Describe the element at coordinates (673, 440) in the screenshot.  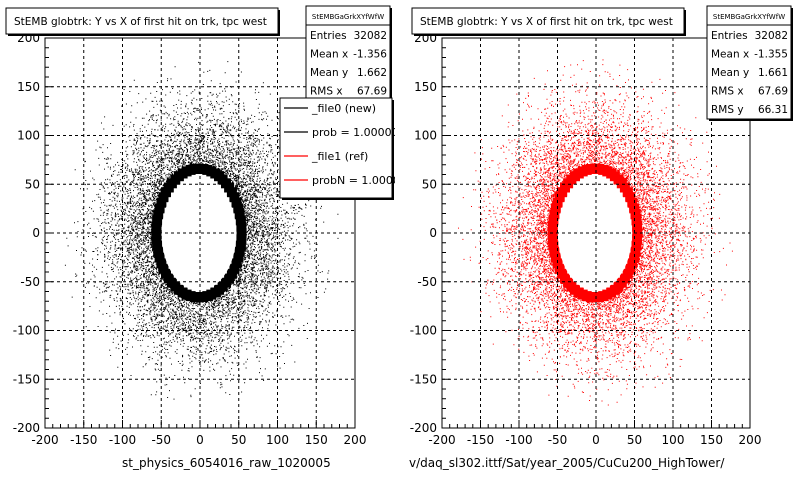
I see `x-tick-label: 100` at that location.